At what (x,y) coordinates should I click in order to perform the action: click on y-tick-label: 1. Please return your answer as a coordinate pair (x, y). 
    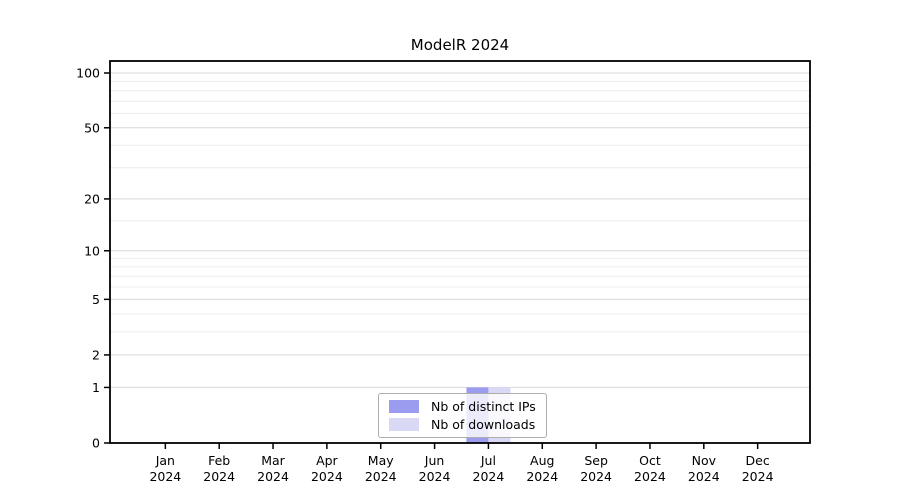
    Looking at the image, I should click on (96, 387).